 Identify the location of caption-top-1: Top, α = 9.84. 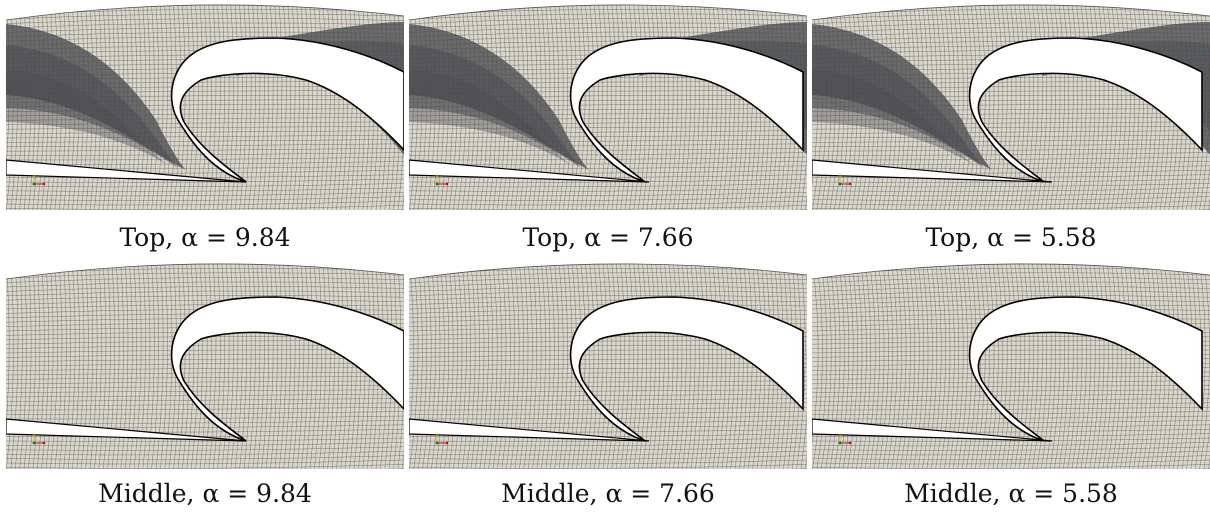
(205, 238).